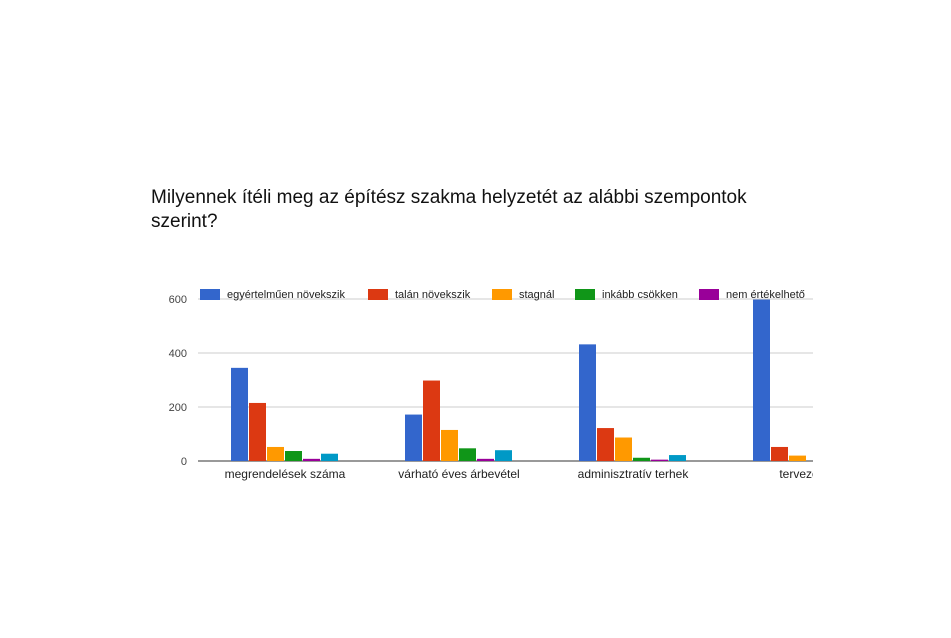  I want to click on legend-item: nem értékelhető, so click(752, 295).